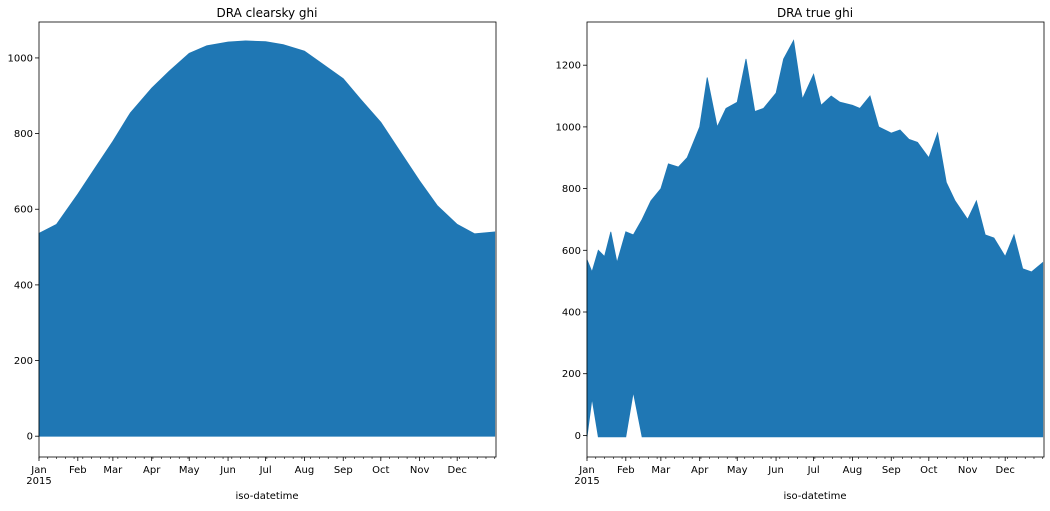 The width and height of the screenshot is (1050, 511). I want to click on chart-title: DRA clearsky ghi, so click(267, 13).